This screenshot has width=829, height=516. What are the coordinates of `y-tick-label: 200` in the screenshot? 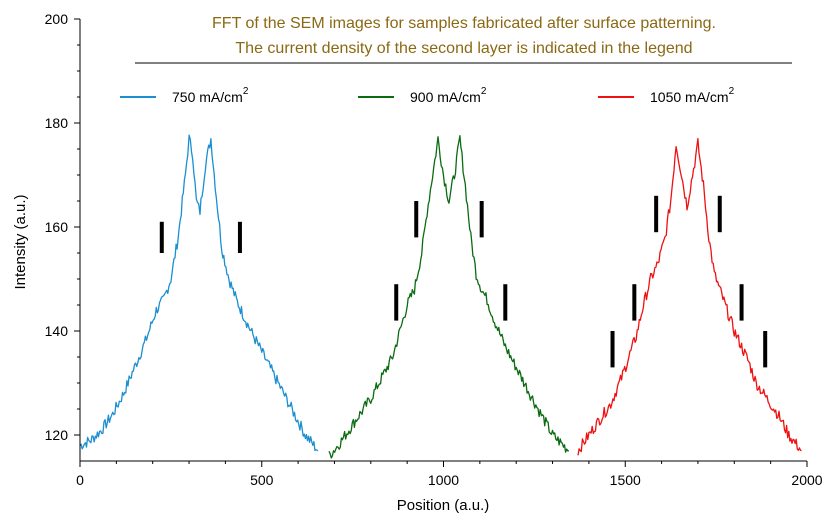 It's located at (57, 19).